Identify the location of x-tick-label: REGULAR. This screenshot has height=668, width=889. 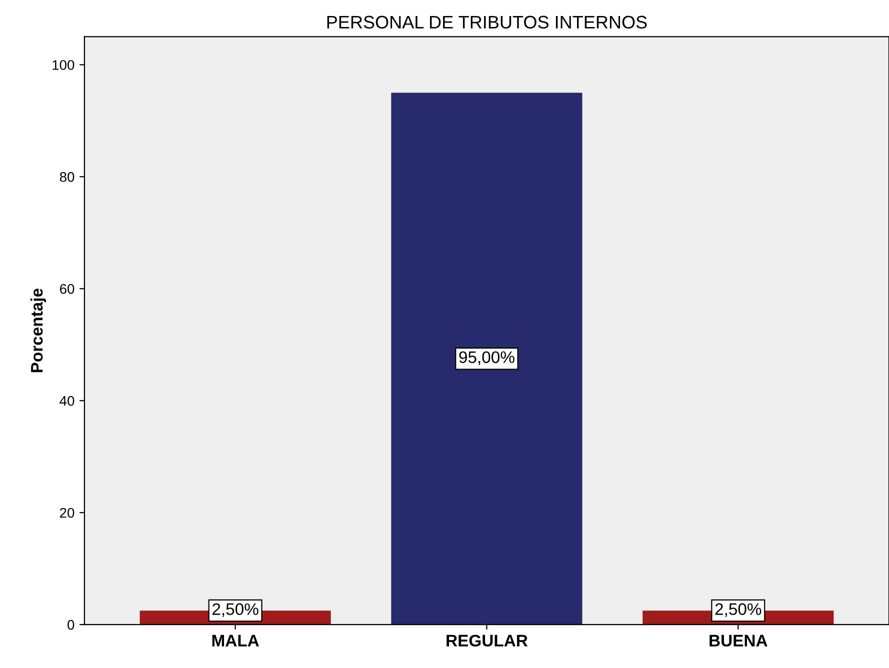
(487, 640).